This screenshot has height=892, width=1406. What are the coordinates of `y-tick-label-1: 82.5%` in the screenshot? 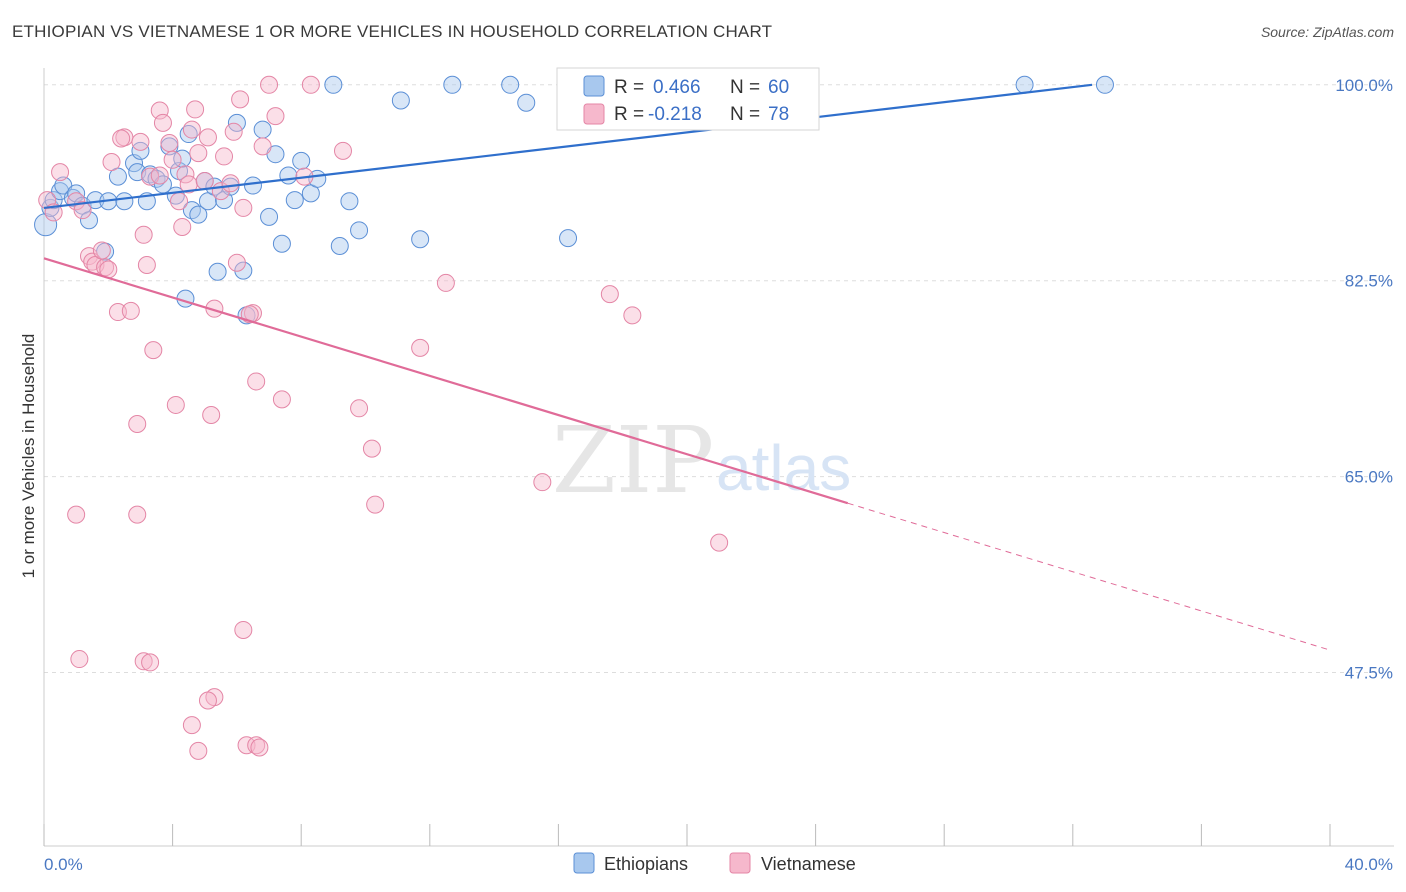 It's located at (1369, 281).